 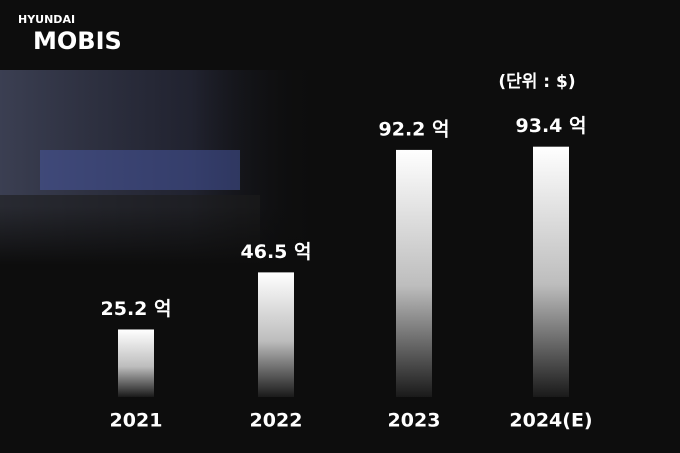 I want to click on value-label: 46.5 억, so click(x=276, y=252).